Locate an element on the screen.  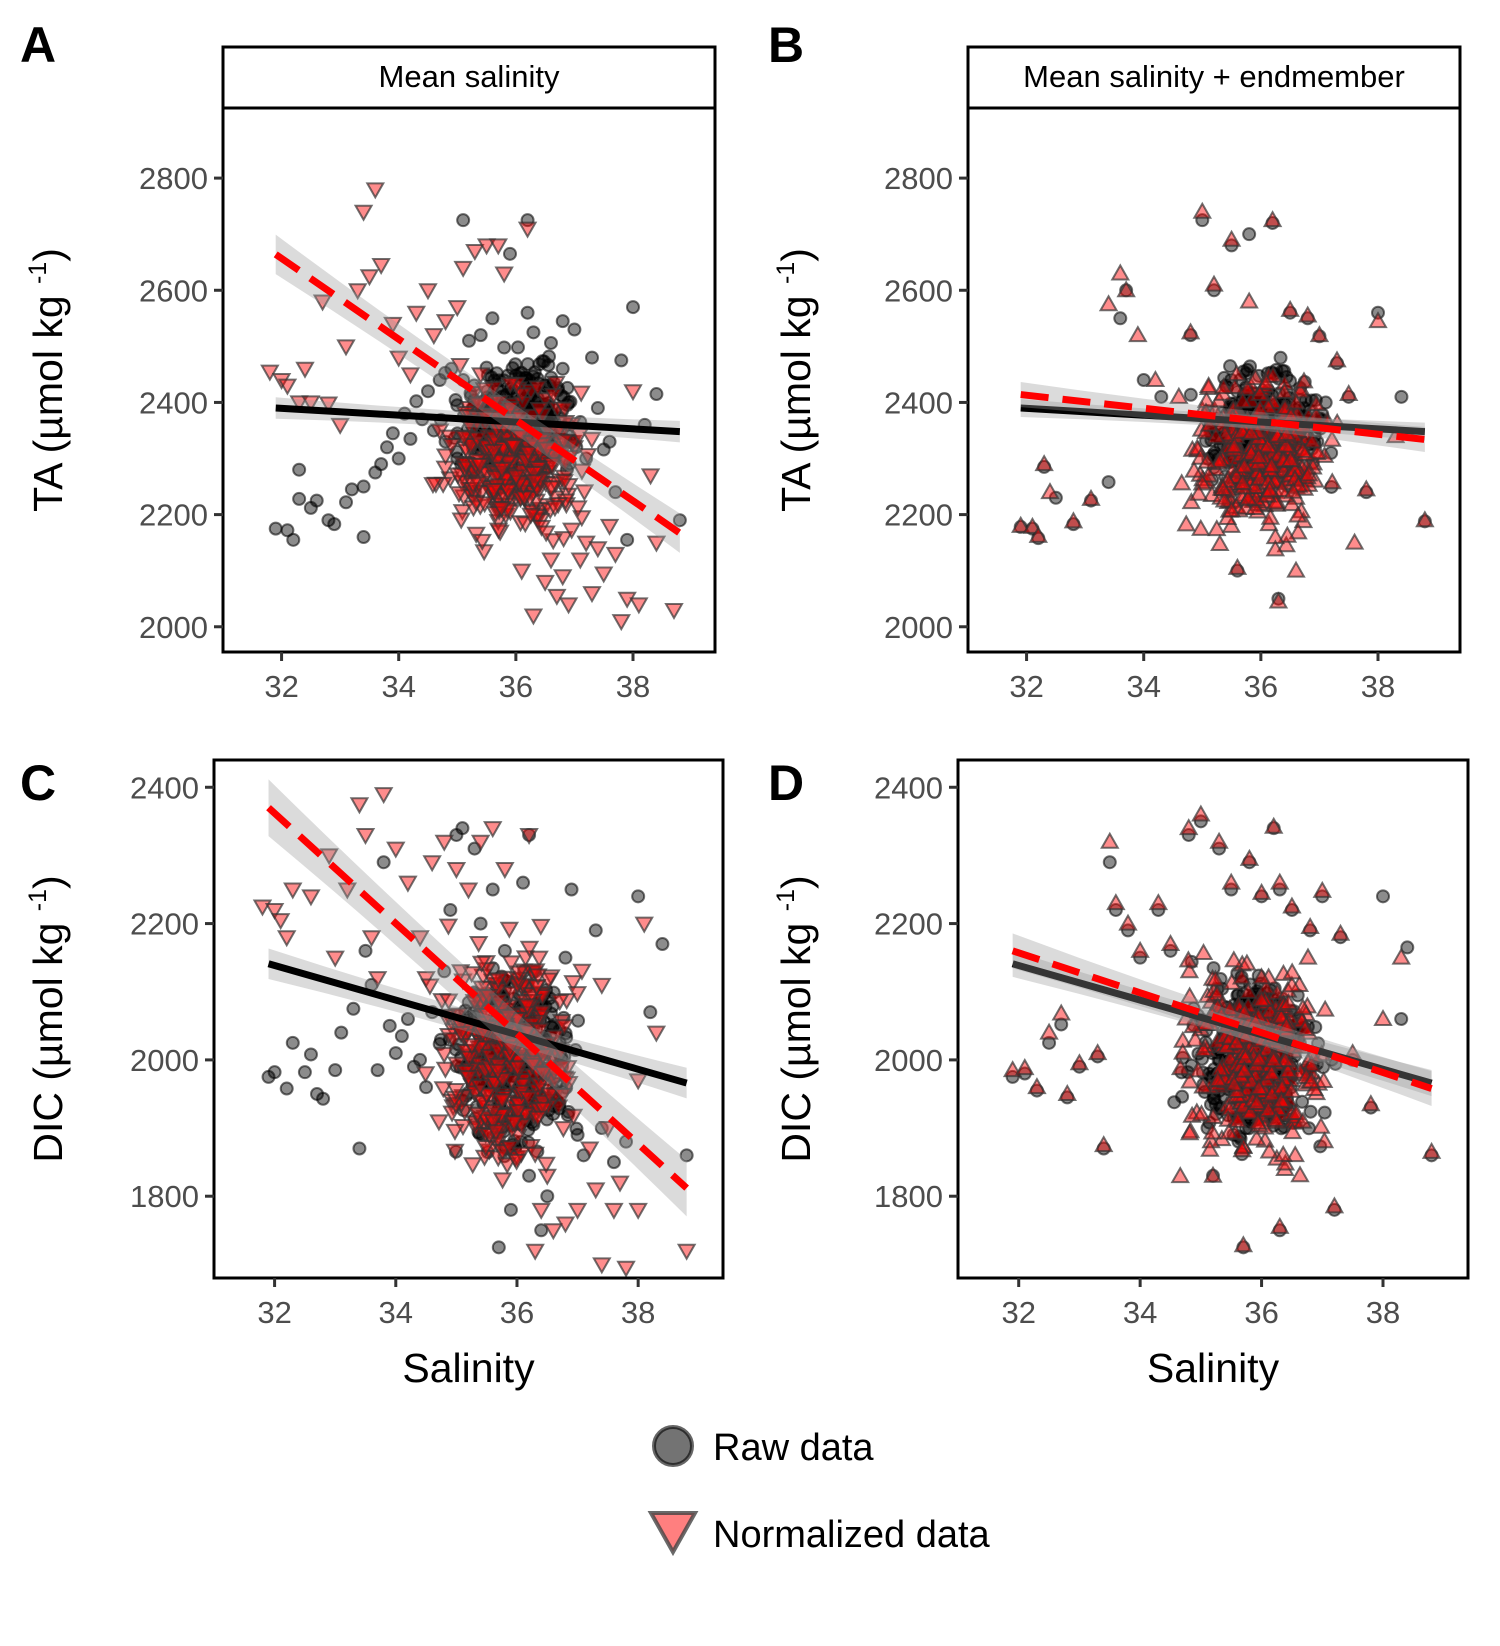
y-tick-label: 2400 is located at coordinates (918, 402).